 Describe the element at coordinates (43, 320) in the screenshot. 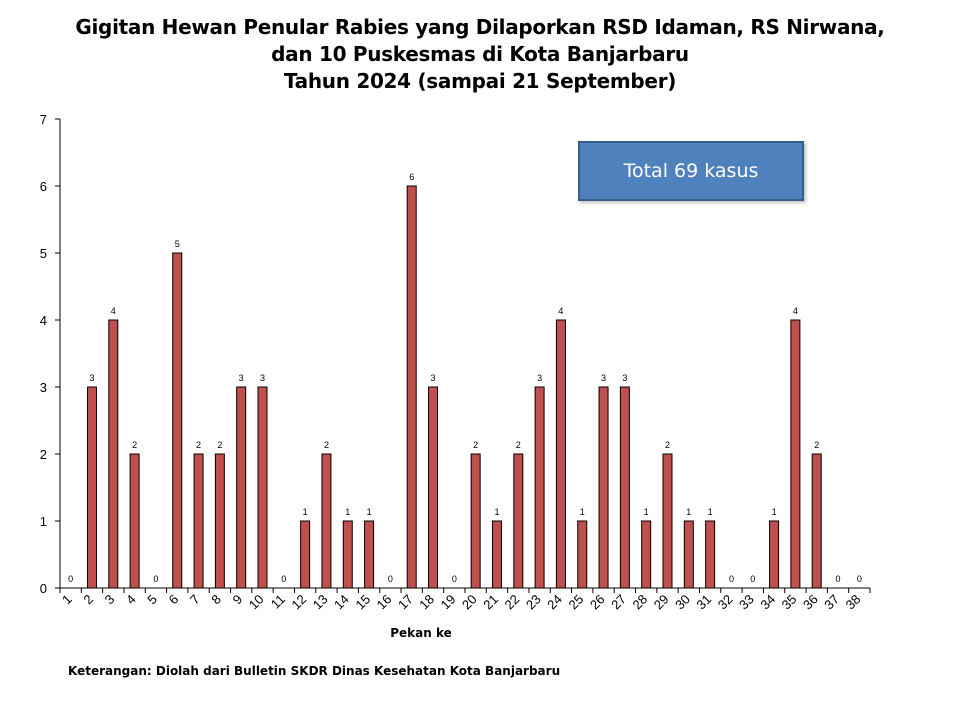

I see `y-tick-label: 4` at that location.